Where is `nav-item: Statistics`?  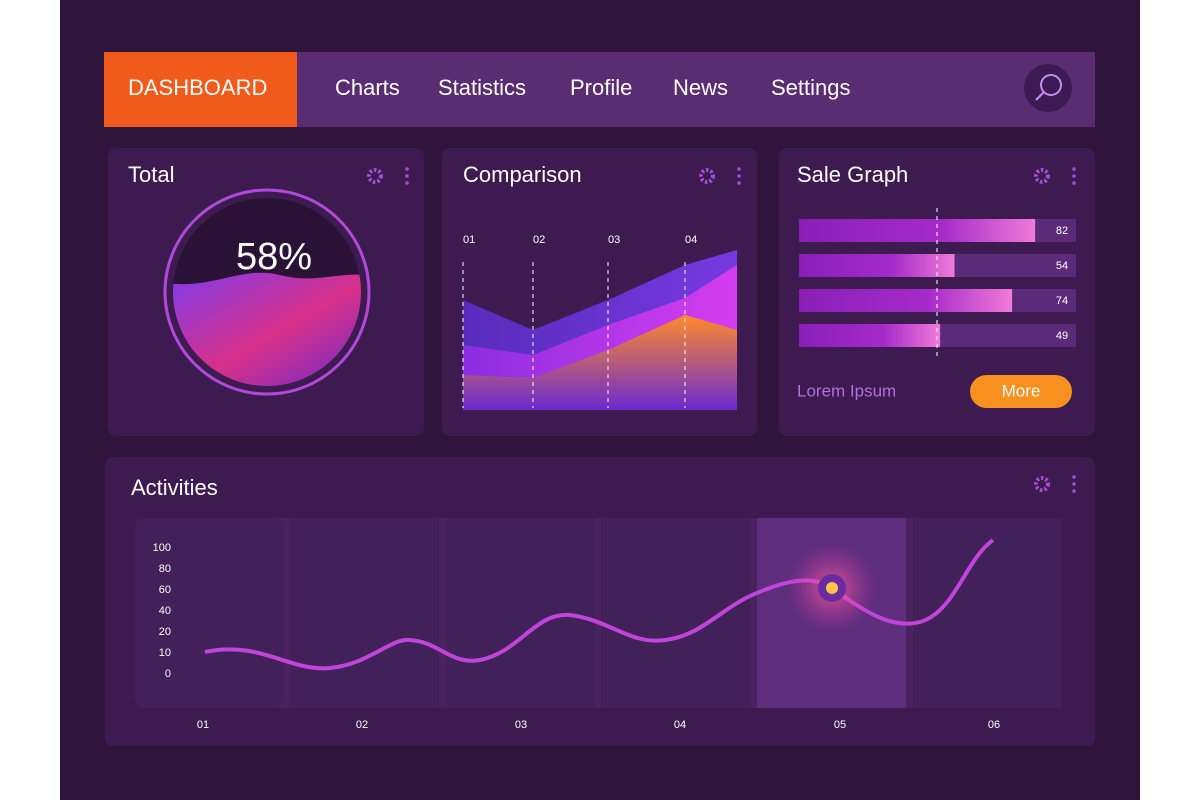
nav-item: Statistics is located at coordinates (482, 87).